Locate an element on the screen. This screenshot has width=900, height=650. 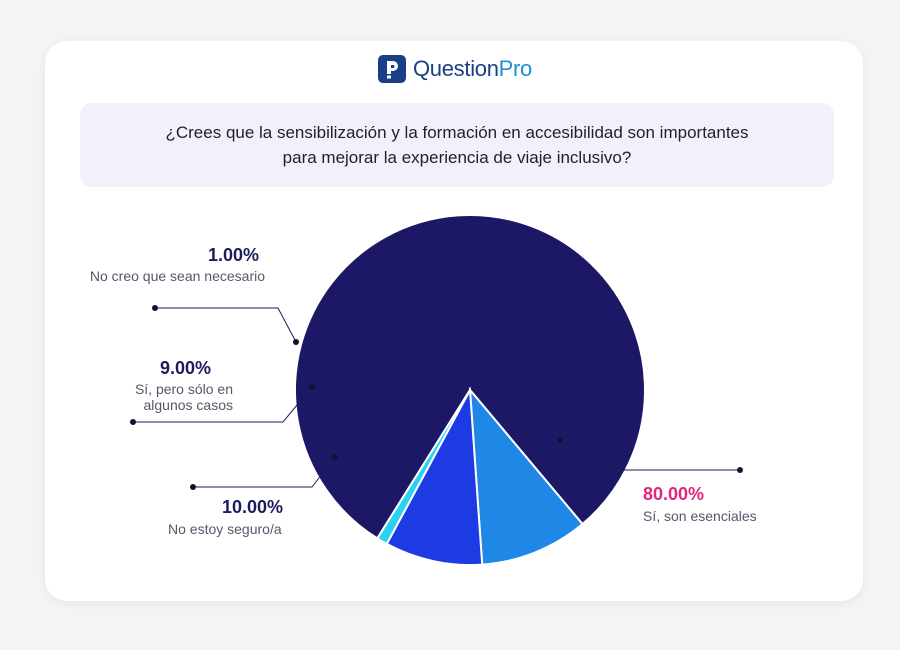
questionpro-logo-icon is located at coordinates (392, 69).